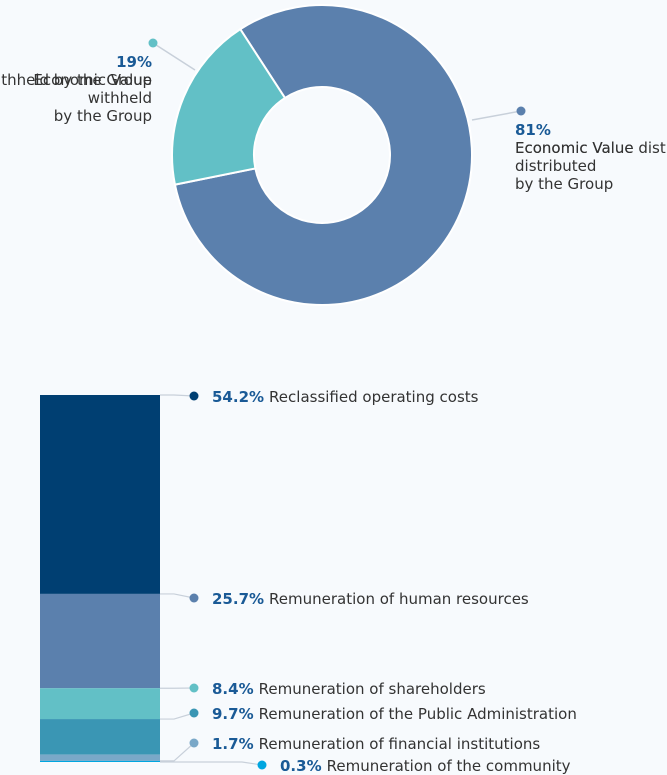 The height and width of the screenshot is (775, 667). What do you see at coordinates (555, 166) in the screenshot?
I see `label-line: distributed` at bounding box center [555, 166].